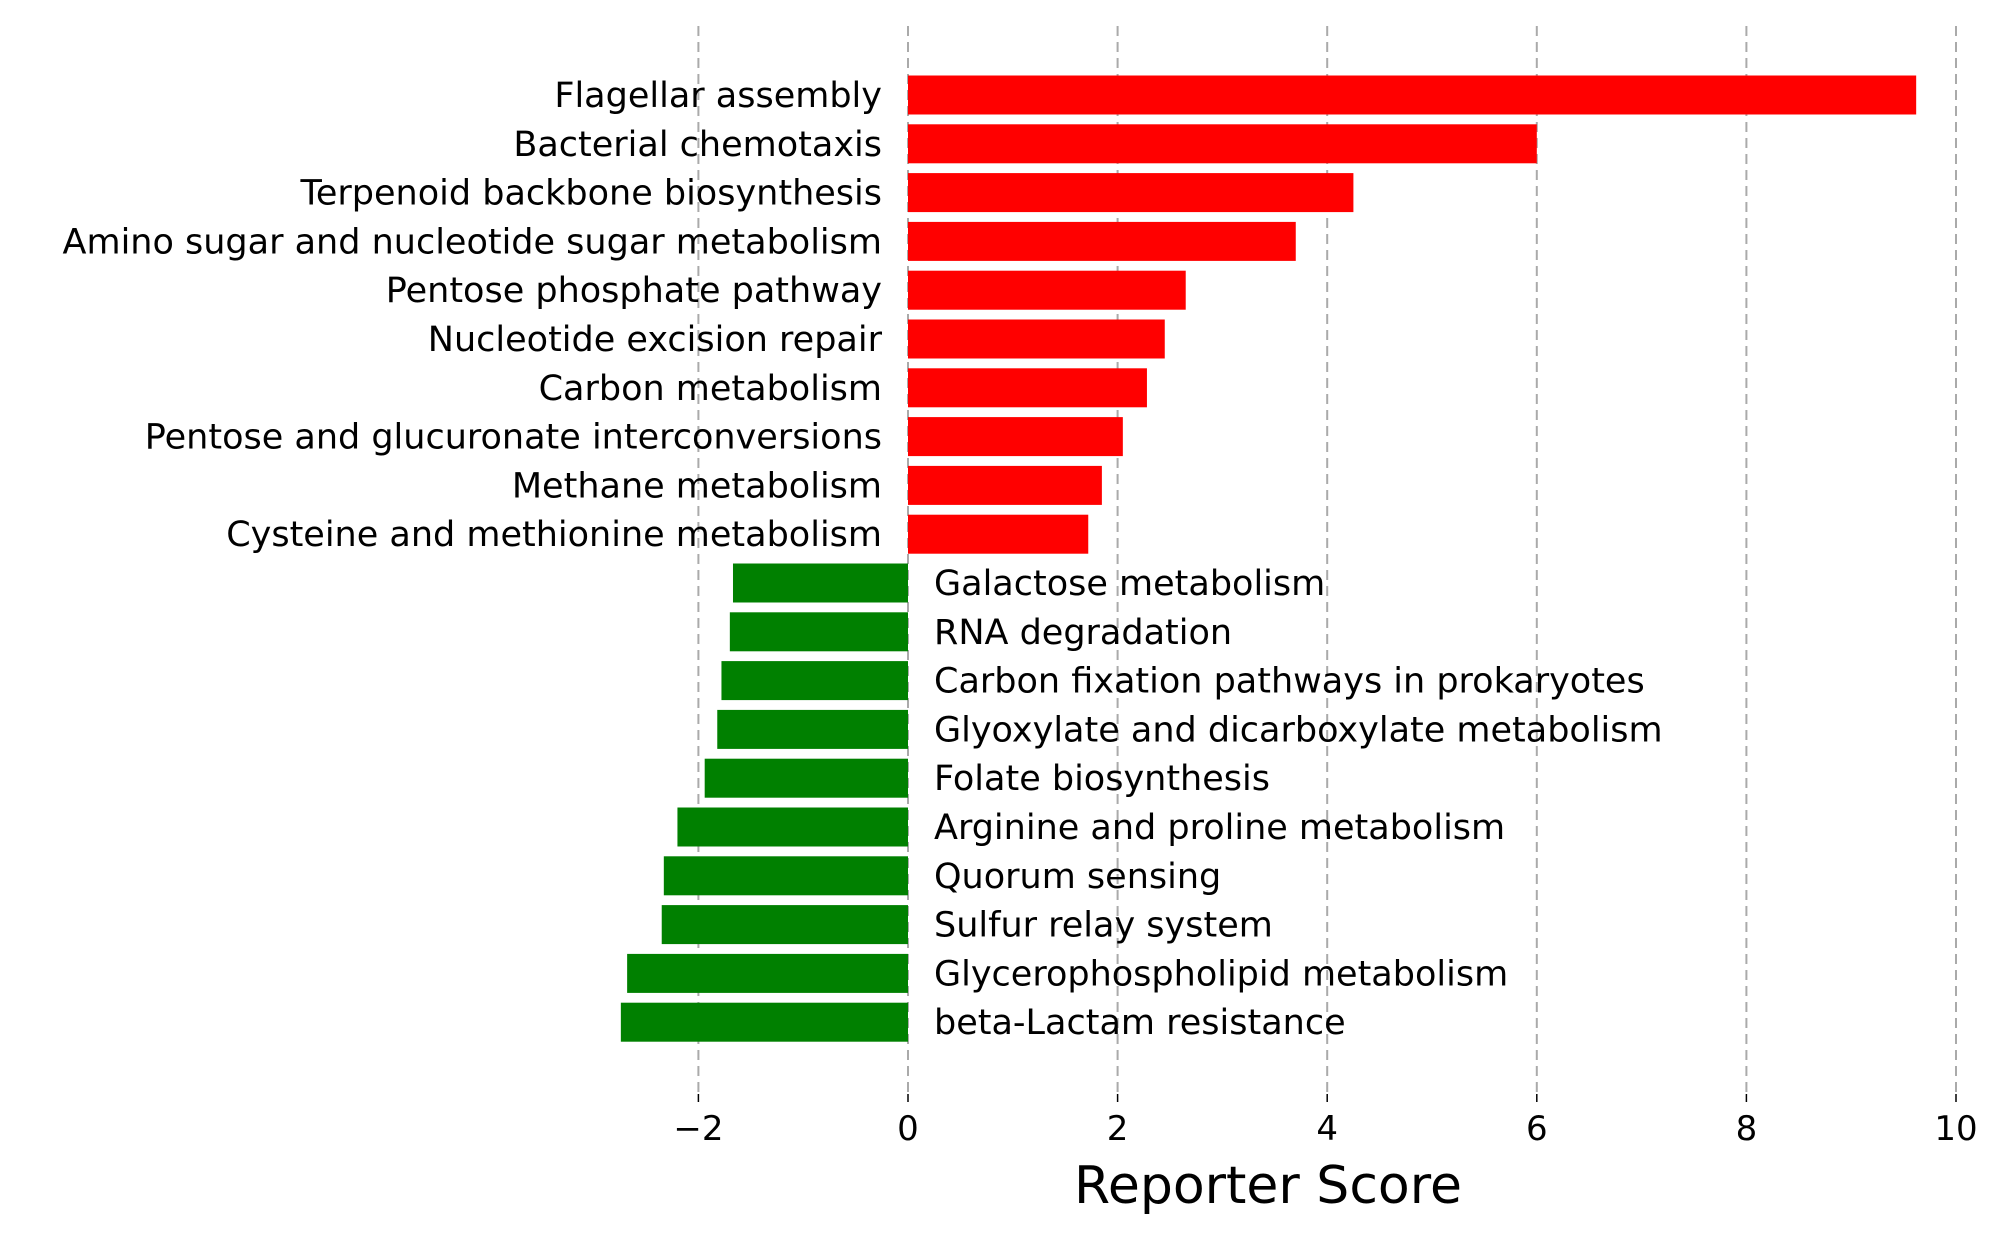  What do you see at coordinates (1036, 339) in the screenshot?
I see `bar-nucleotide-excision-repair` at bounding box center [1036, 339].